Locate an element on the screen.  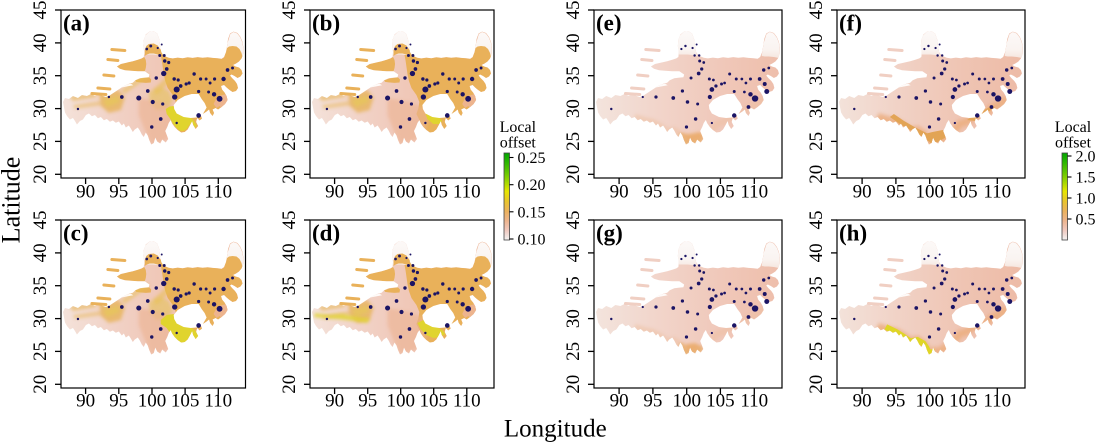
svg-text: 0.5 is located at coordinates (1086, 220).